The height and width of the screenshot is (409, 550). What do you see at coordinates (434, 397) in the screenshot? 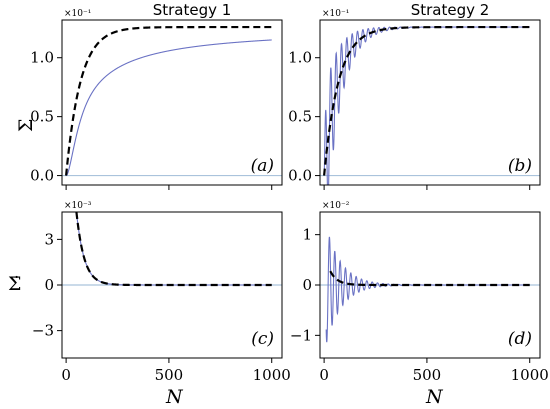
I see `x-label-right: N` at bounding box center [434, 397].